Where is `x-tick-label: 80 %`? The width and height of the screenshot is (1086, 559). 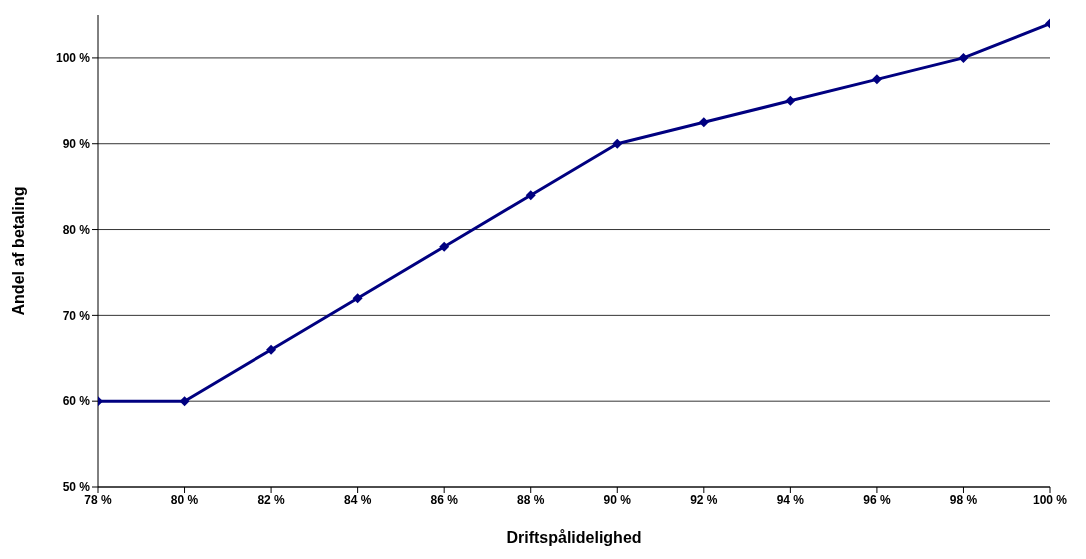
x-tick-label: 80 % is located at coordinates (184, 499).